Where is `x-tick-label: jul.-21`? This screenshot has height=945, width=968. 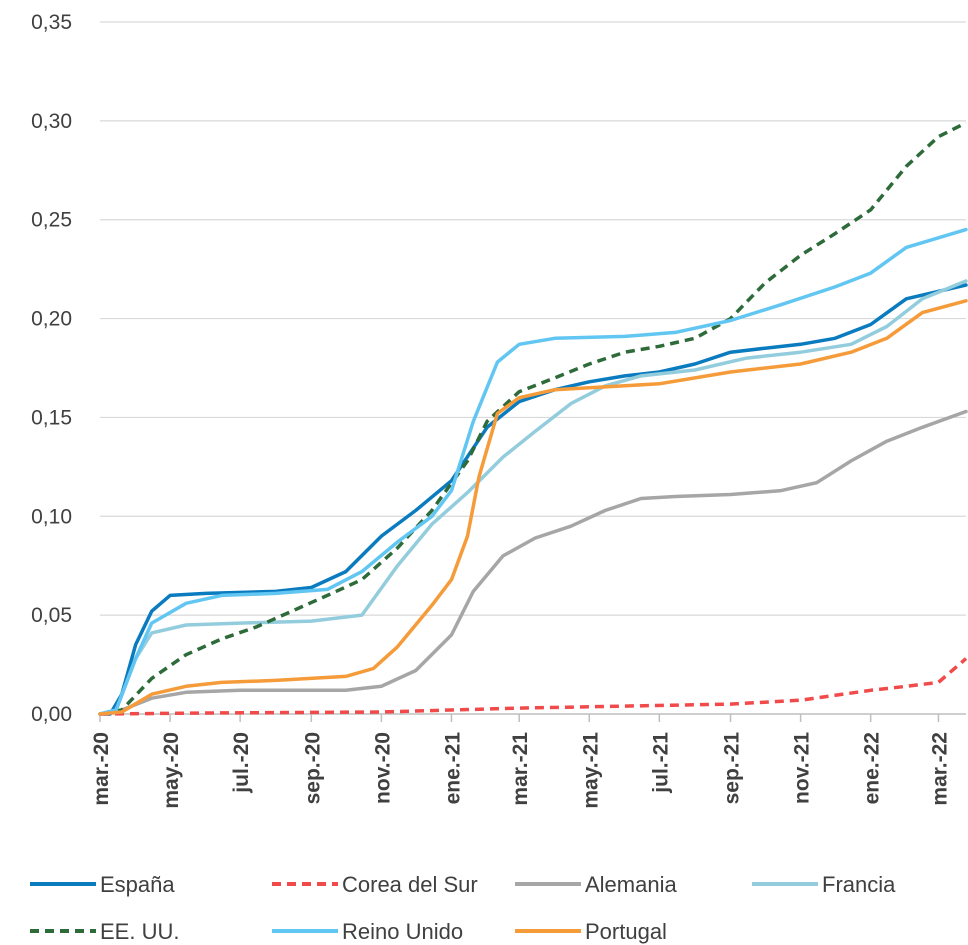
x-tick-label: jul.-21 is located at coordinates (660, 763).